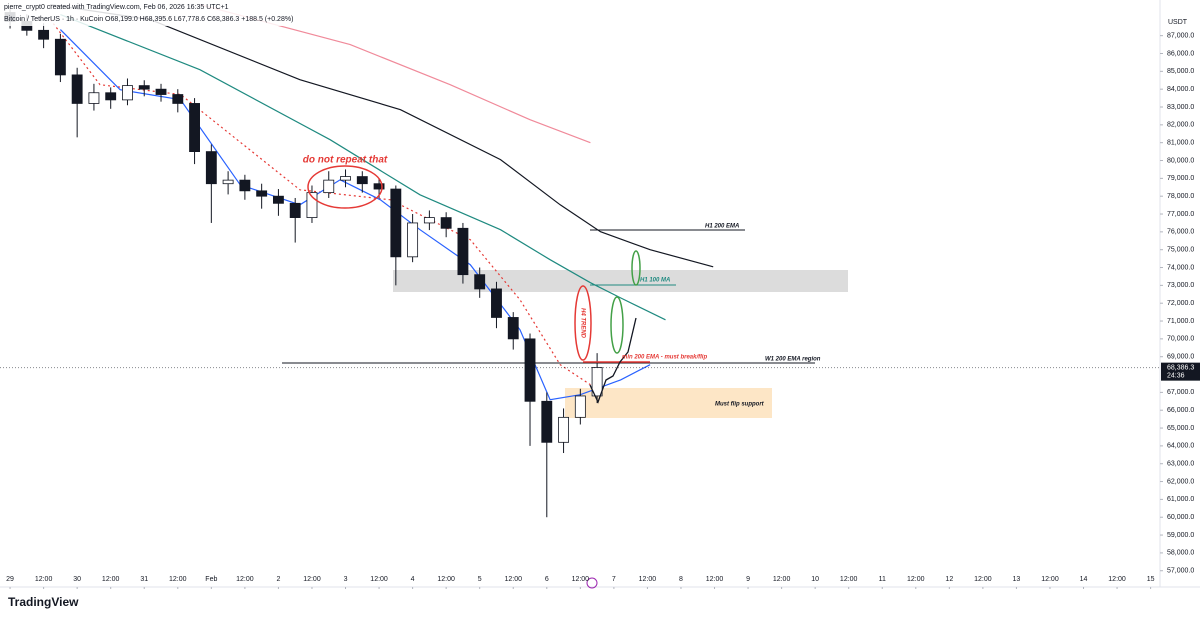 This screenshot has height=617, width=1200. I want to click on y-tick-label: 79,000.0, so click(1180, 178).